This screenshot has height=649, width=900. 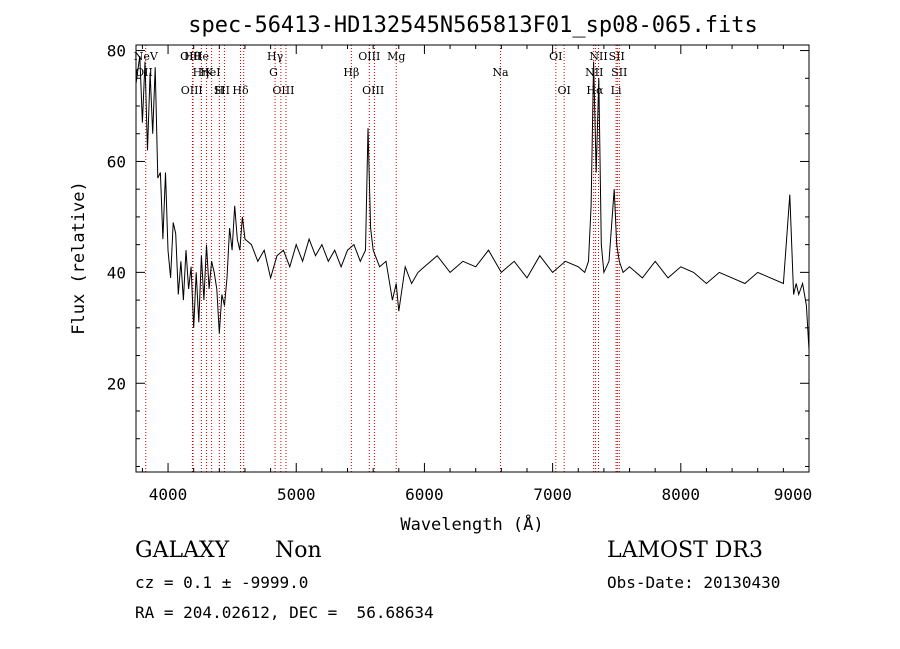 I want to click on line-annotation-11: Hδ, so click(x=240, y=90).